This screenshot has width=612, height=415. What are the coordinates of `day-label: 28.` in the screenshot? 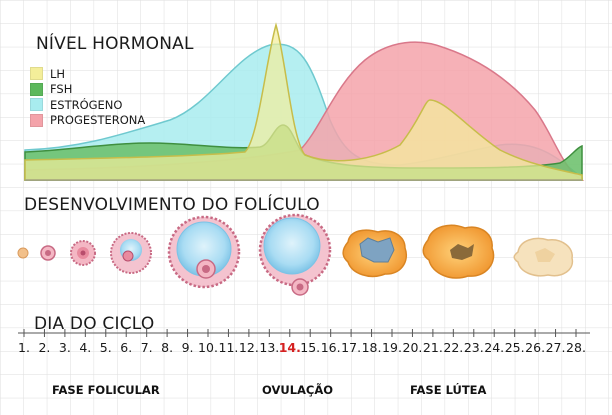 It's located at (576, 347).